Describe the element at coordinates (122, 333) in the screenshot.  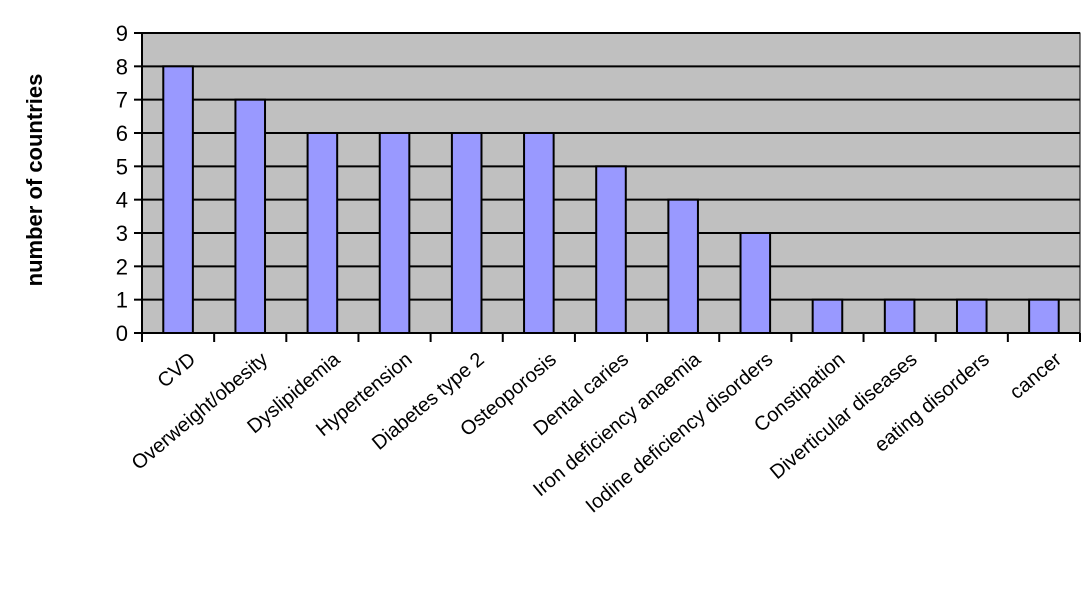
I see `y-tick-label: 0` at that location.